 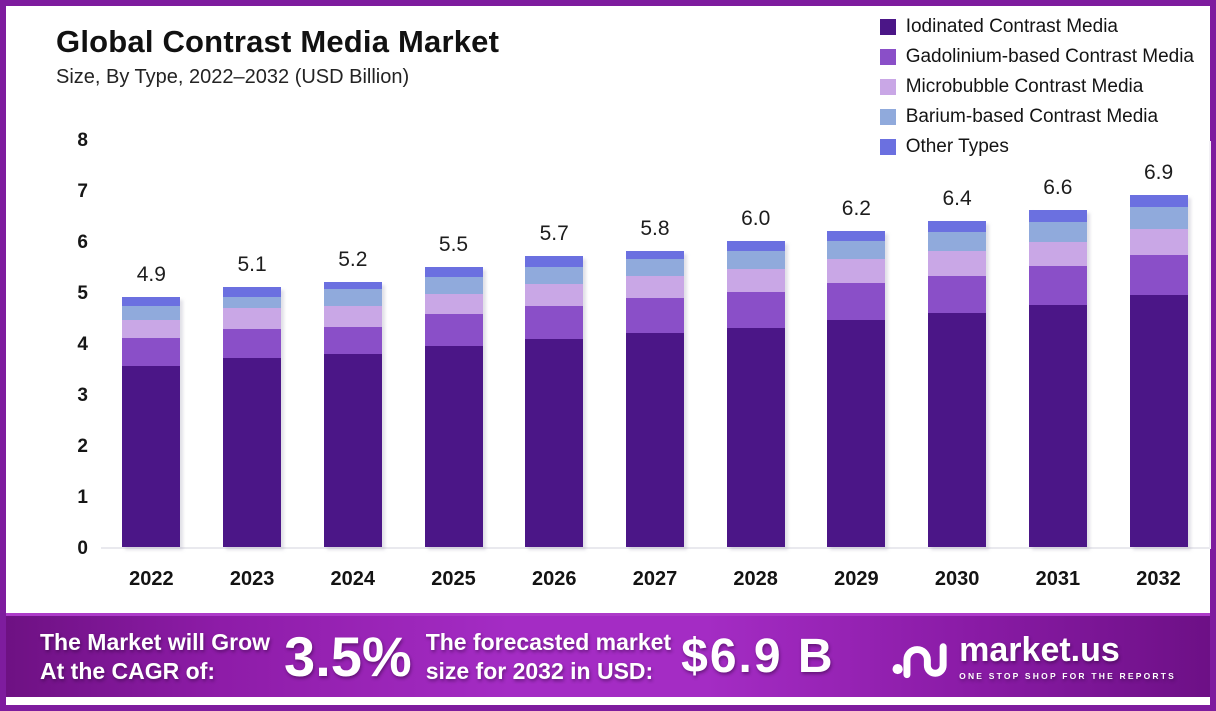 I want to click on bar-total-label: 6.9, so click(x=1158, y=173).